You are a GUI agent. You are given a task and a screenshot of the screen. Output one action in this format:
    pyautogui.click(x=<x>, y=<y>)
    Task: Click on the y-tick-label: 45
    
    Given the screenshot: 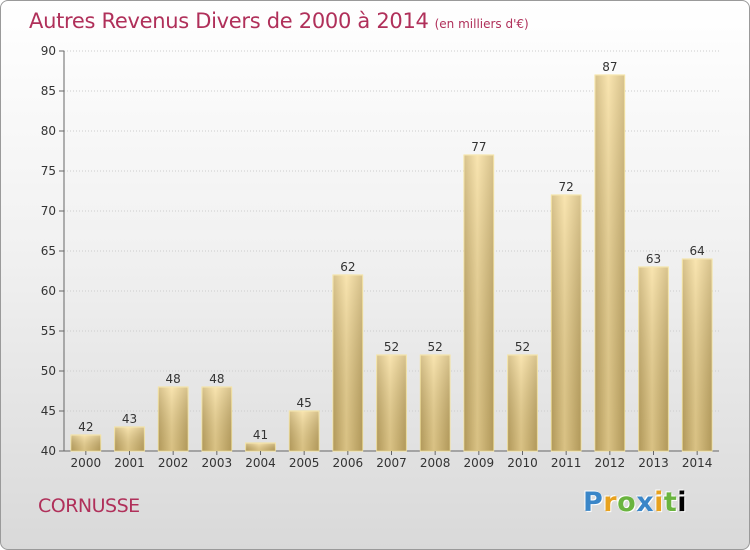 What is the action you would take?
    pyautogui.click(x=48, y=411)
    